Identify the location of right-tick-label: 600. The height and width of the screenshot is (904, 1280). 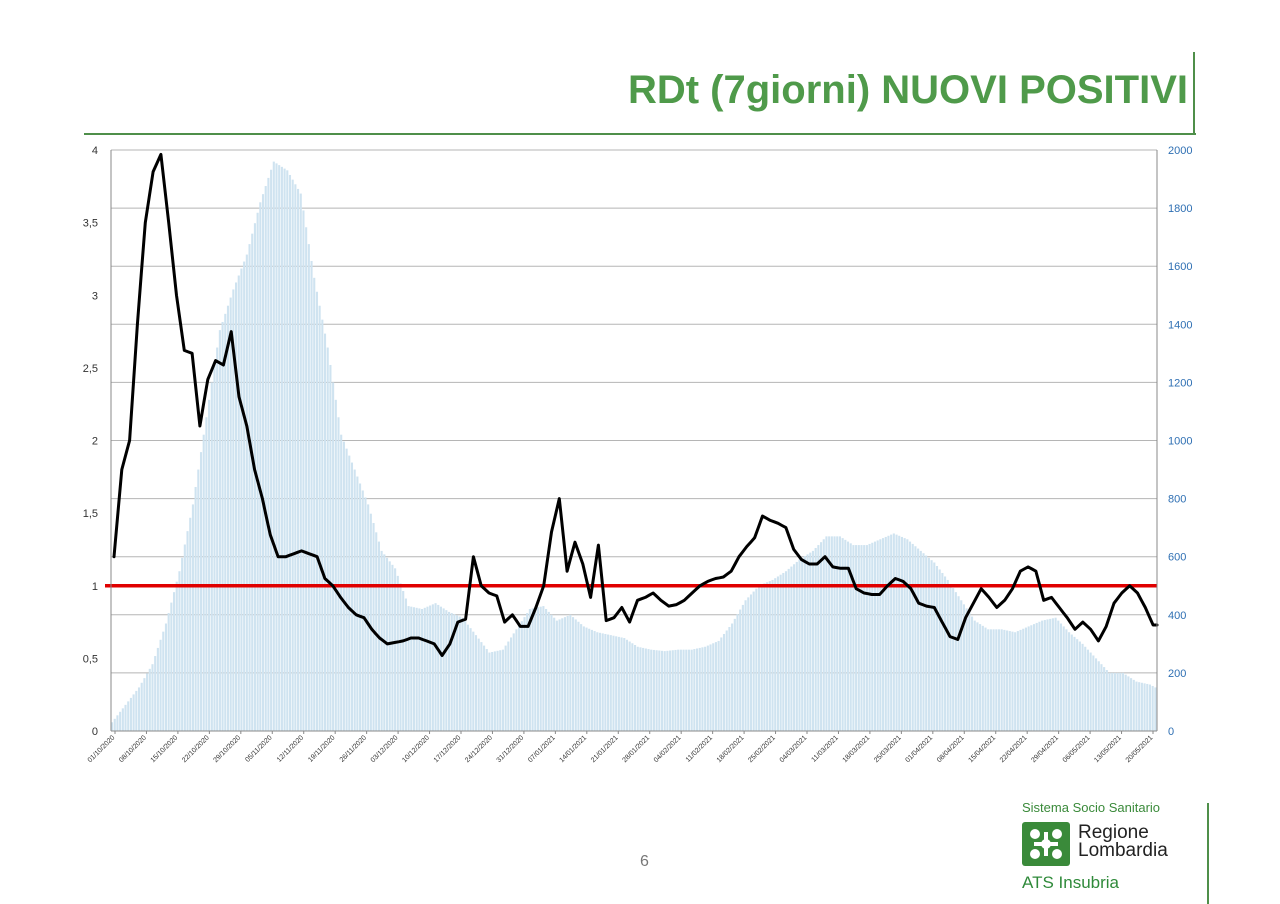
(1177, 558).